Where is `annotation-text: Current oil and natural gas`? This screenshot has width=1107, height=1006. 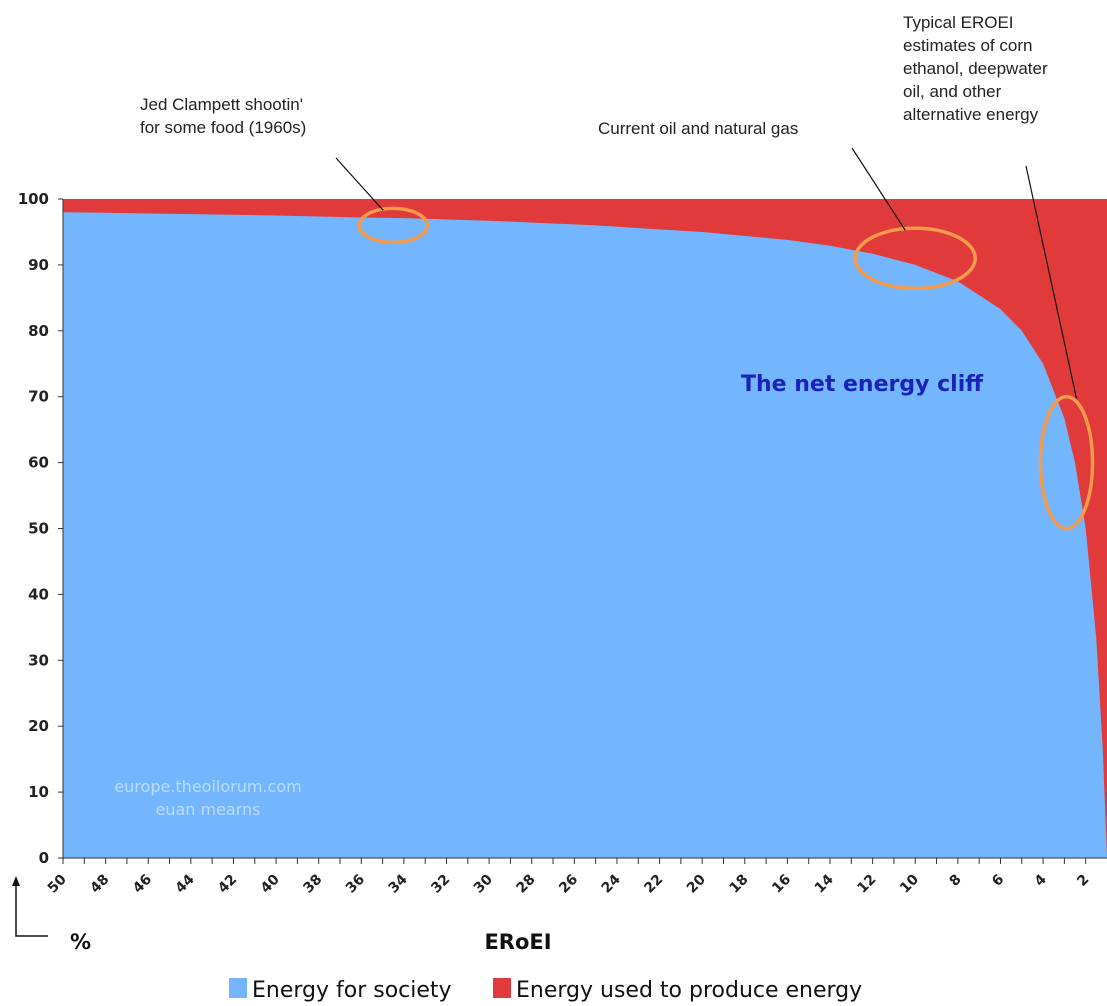 annotation-text: Current oil and natural gas is located at coordinates (698, 128).